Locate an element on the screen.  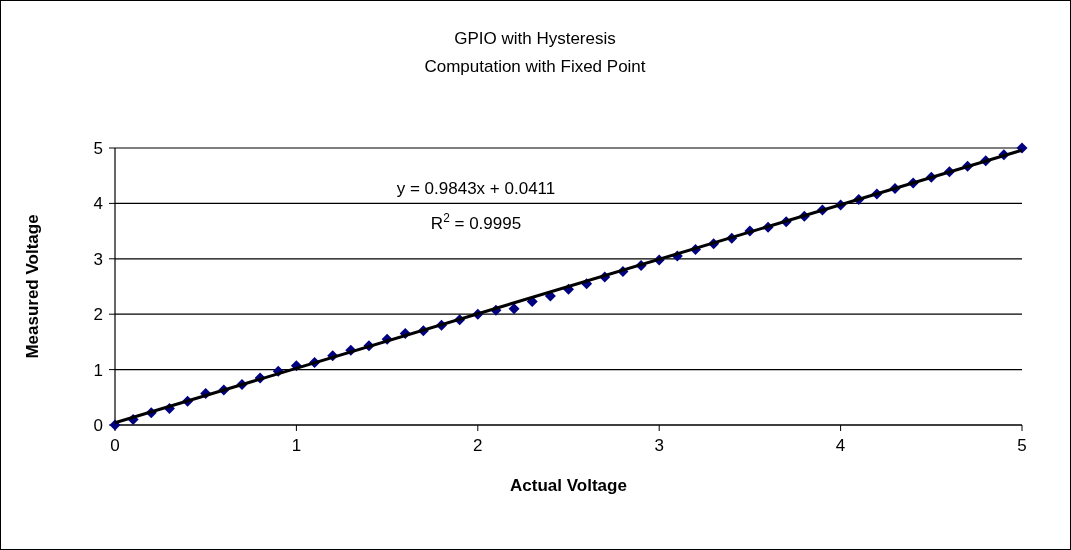
y-tick-label: 5 is located at coordinates (98, 148).